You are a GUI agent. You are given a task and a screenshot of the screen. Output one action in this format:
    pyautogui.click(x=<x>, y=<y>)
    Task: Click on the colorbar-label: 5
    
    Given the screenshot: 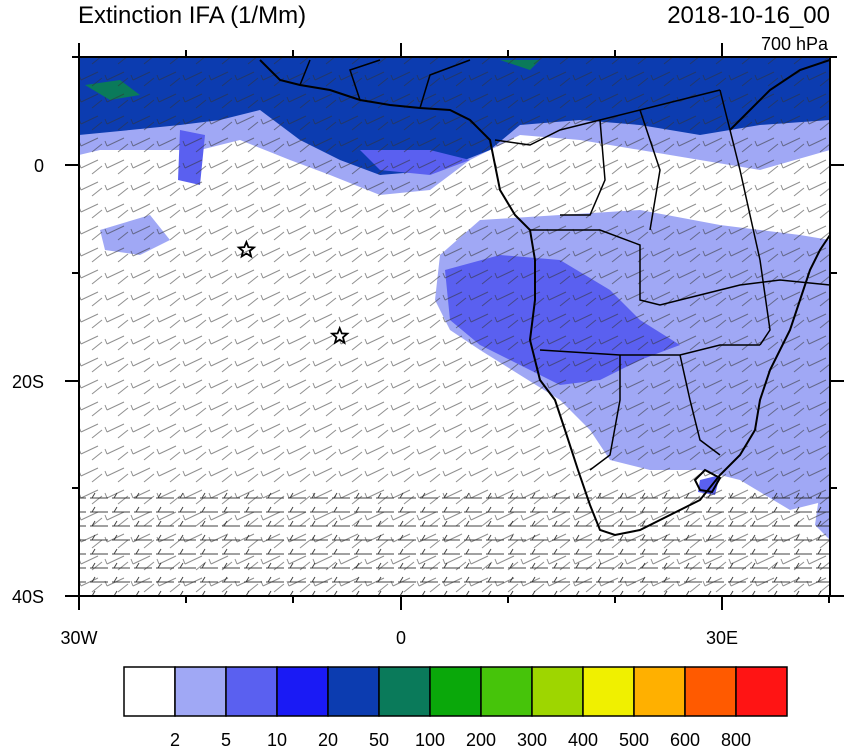 What is the action you would take?
    pyautogui.click(x=226, y=740)
    